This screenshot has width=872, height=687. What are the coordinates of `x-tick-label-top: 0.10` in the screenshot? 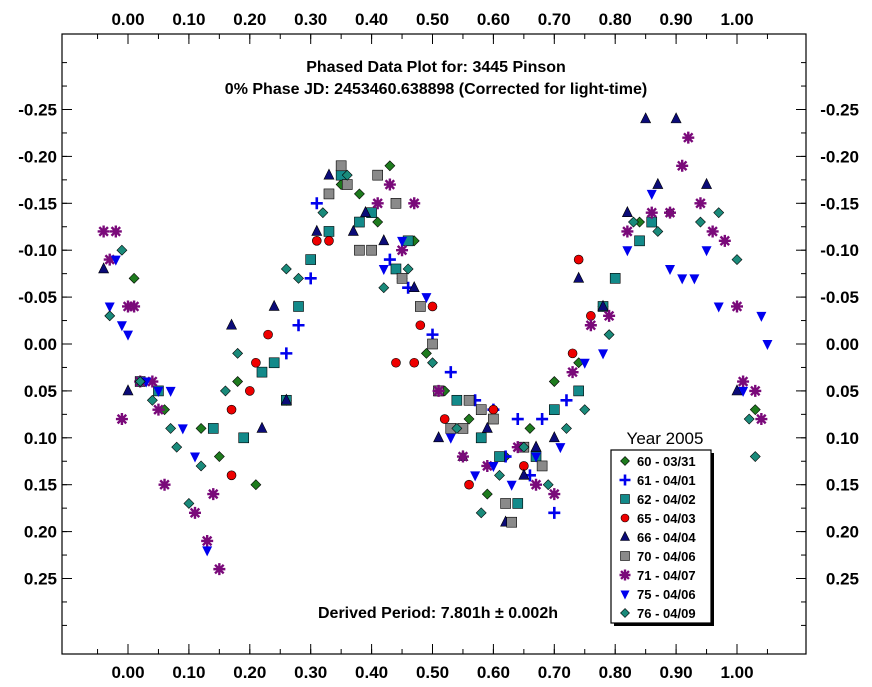 It's located at (188, 19).